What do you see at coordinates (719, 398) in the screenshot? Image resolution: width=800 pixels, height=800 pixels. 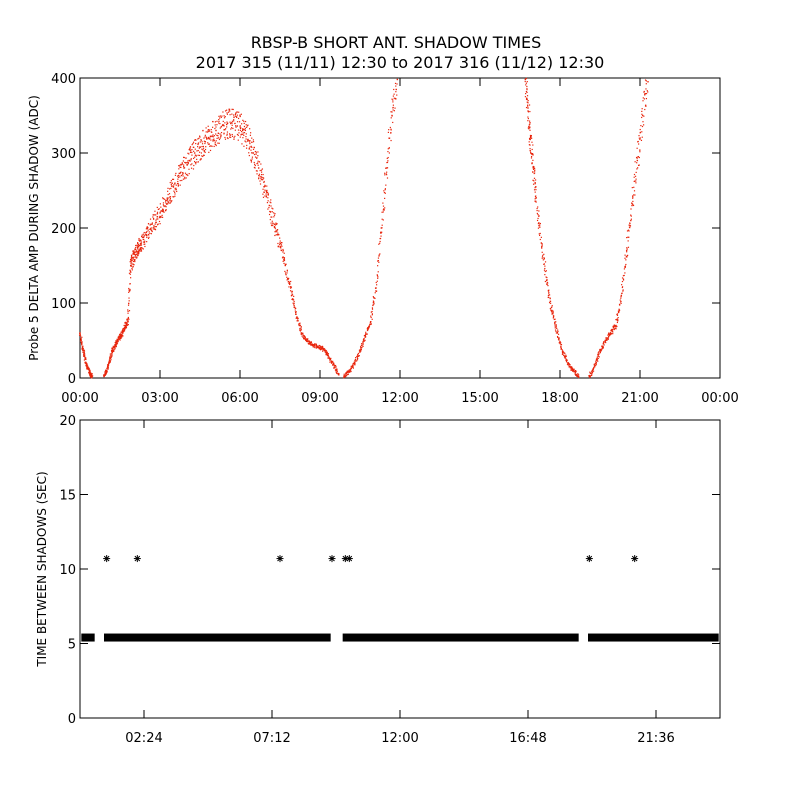 I see `x-tick-label: 00:00` at bounding box center [719, 398].